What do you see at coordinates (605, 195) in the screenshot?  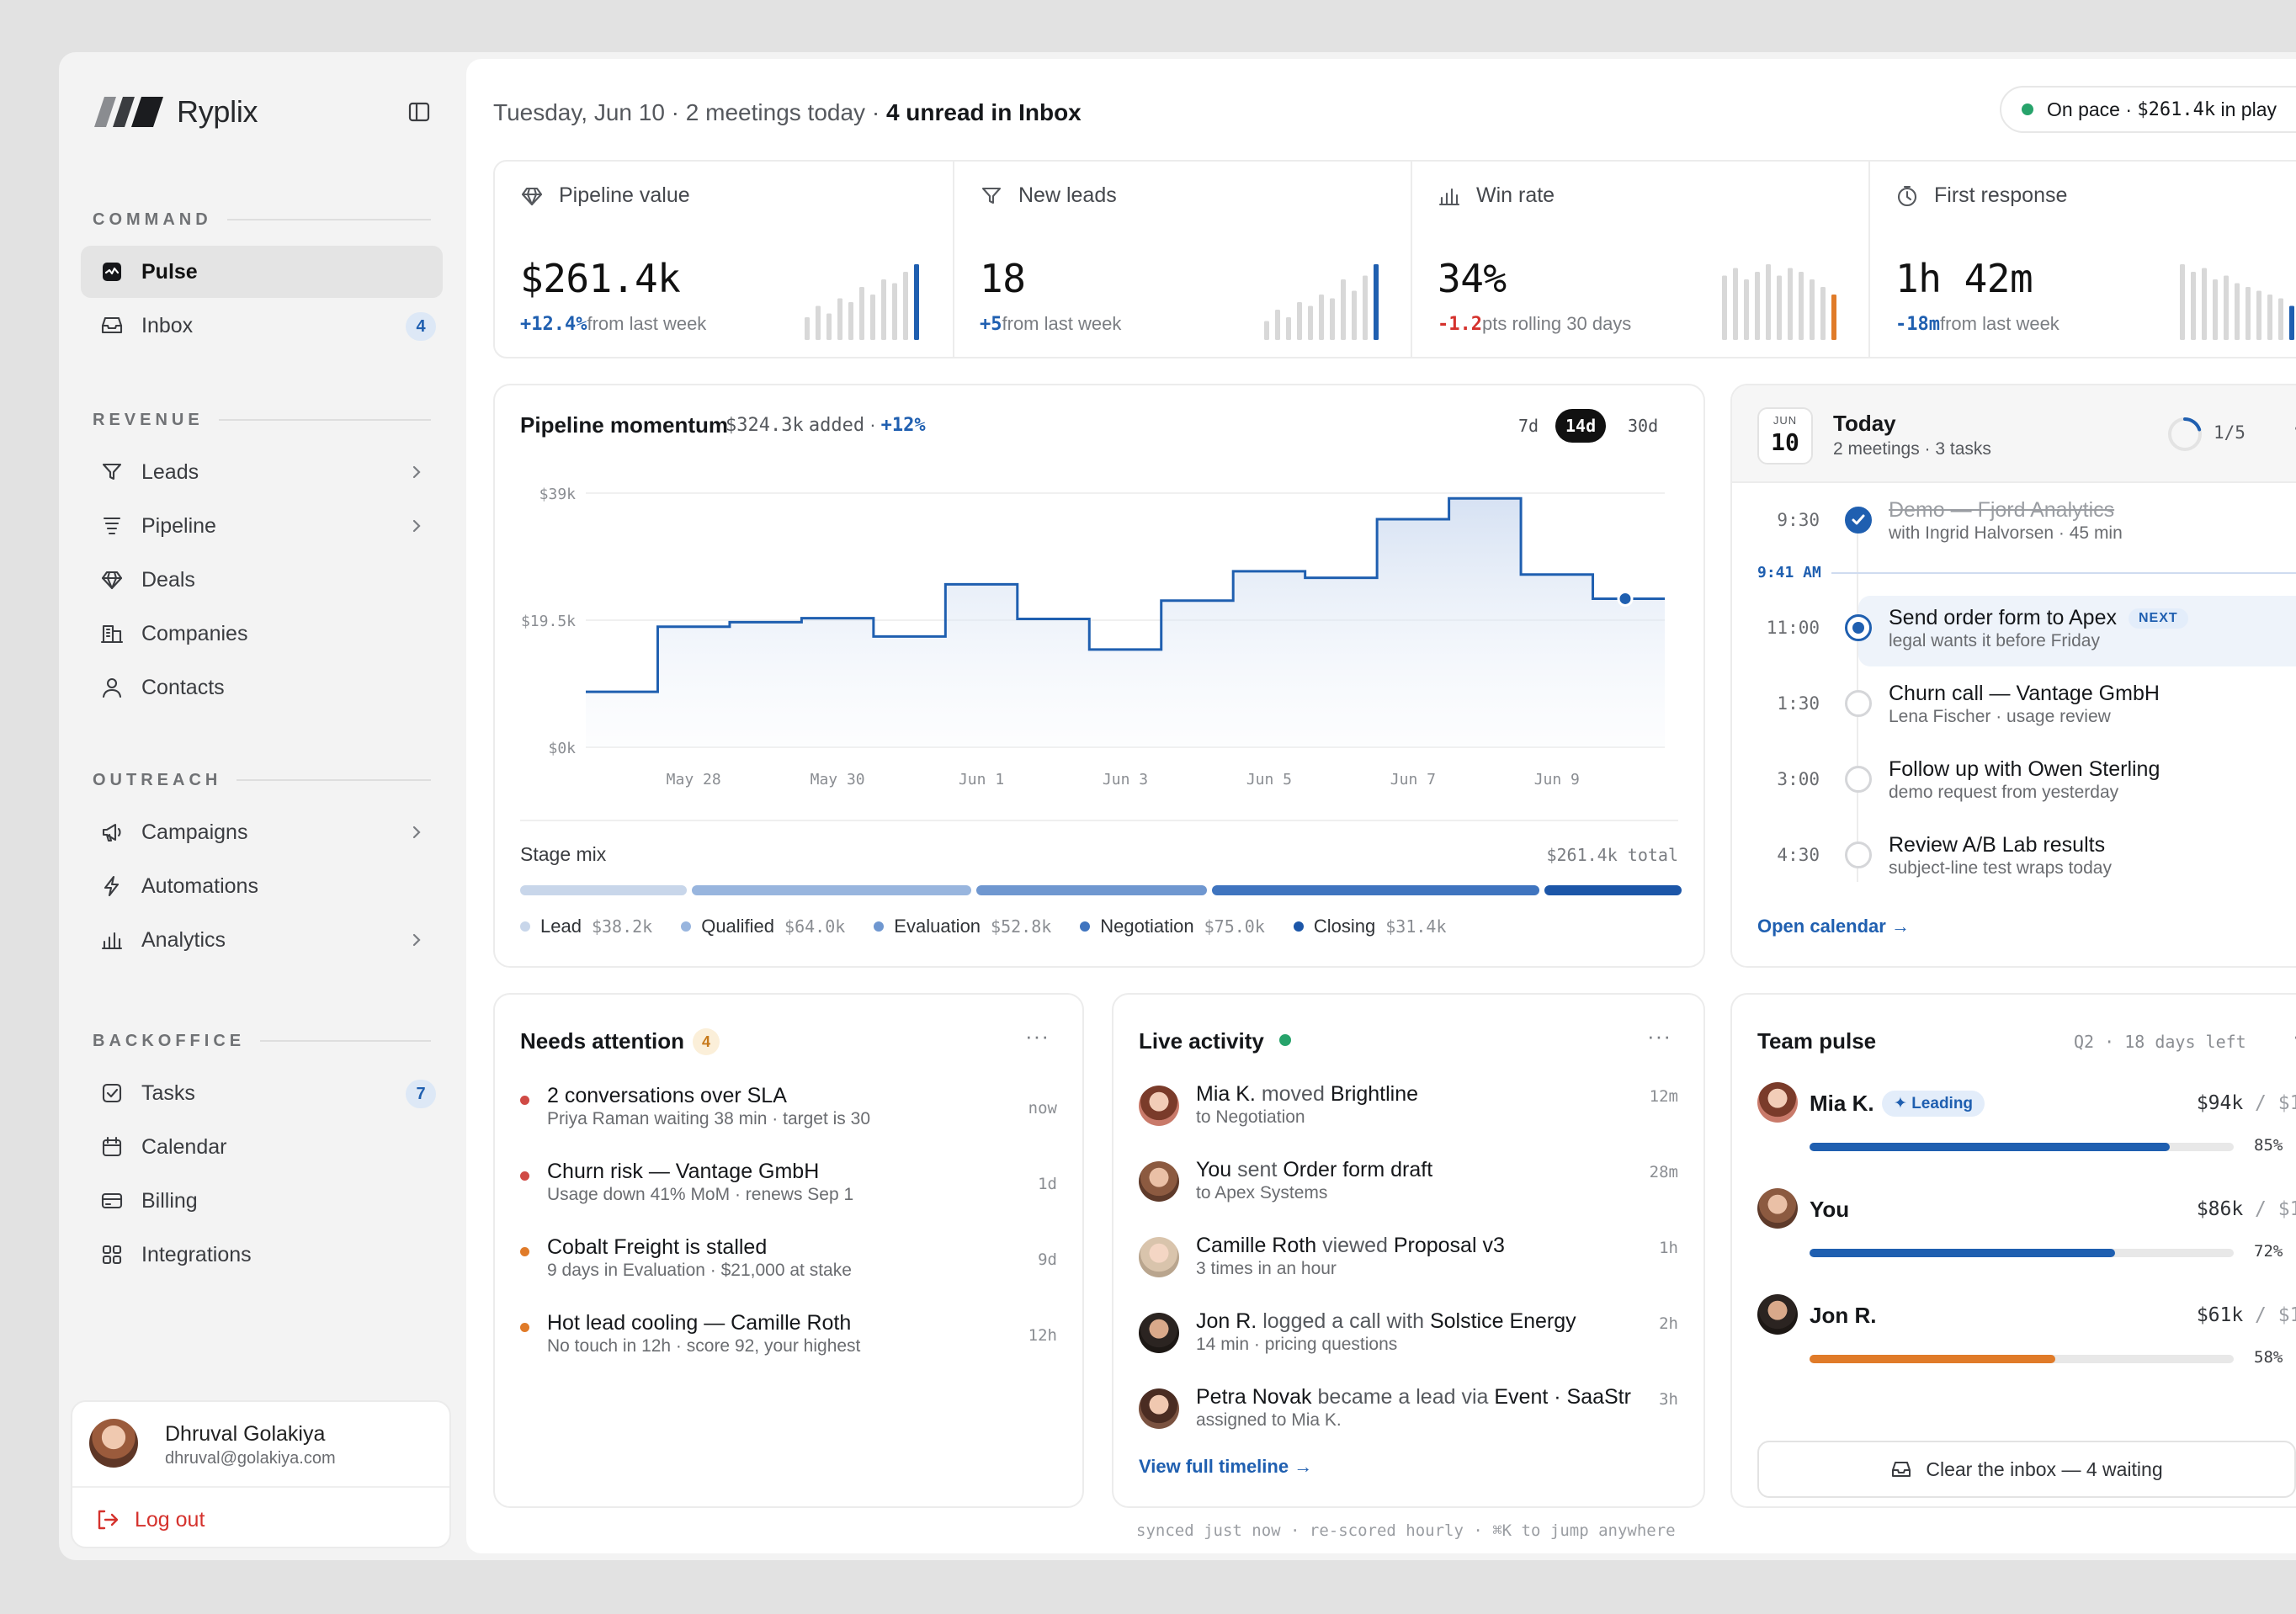 I see `kpi-header: Pipeline value` at bounding box center [605, 195].